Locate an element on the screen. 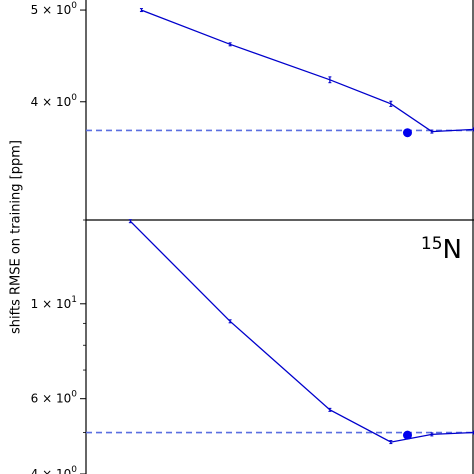 Image resolution: width=474 pixels, height=474 pixels. y-tick-label: 1 × 101 is located at coordinates (54, 303).